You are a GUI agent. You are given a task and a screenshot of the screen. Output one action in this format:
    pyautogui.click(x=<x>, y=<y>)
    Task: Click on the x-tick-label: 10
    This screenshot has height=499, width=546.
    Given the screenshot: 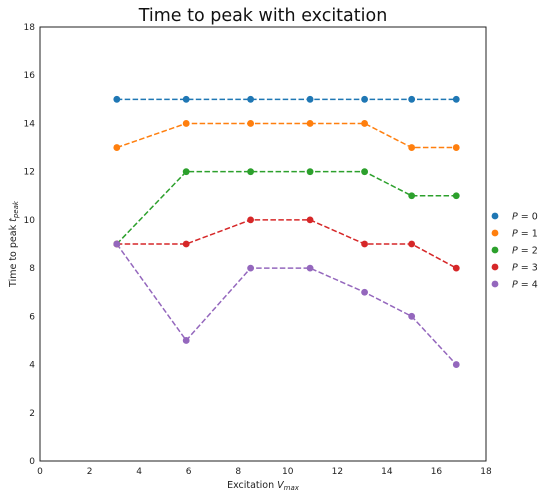 What is the action you would take?
    pyautogui.click(x=288, y=472)
    